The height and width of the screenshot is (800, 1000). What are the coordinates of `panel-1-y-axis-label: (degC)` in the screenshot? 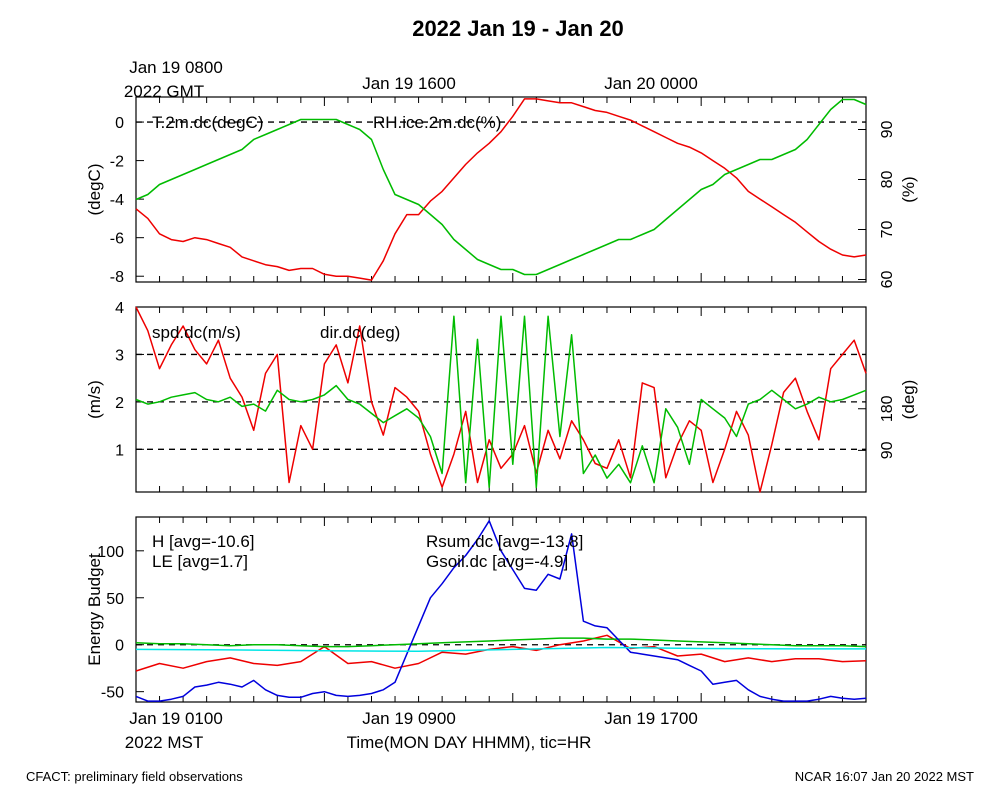 It's located at (94, 190).